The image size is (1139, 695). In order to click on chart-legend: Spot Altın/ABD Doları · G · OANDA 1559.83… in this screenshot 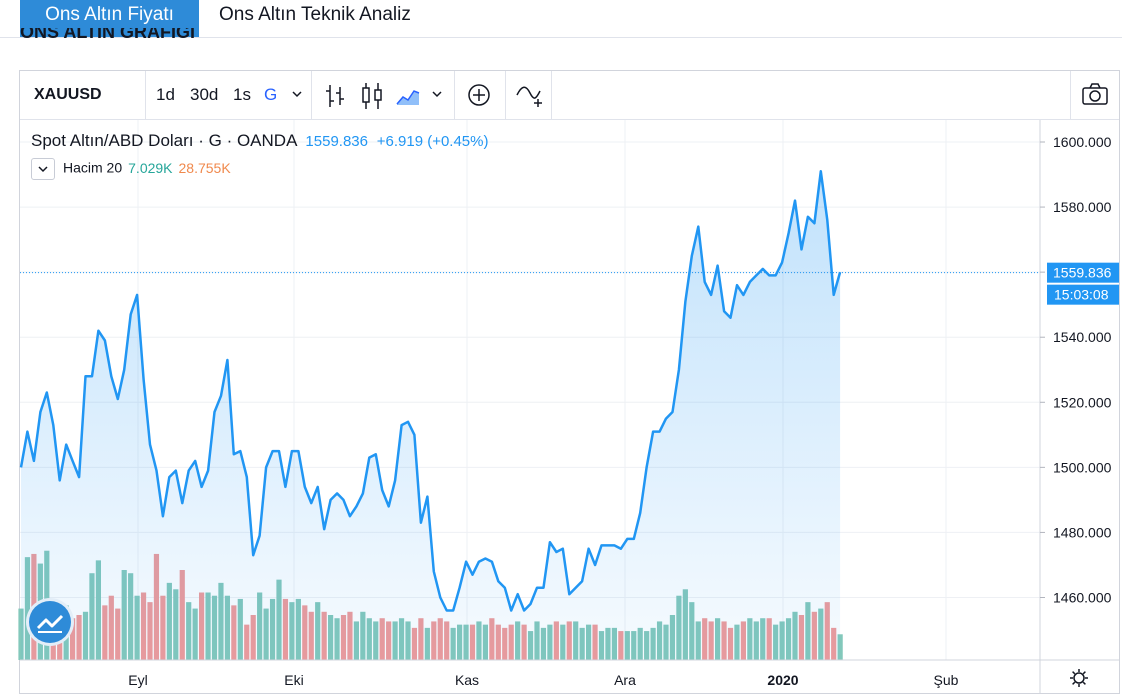, I will do `click(259, 141)`.